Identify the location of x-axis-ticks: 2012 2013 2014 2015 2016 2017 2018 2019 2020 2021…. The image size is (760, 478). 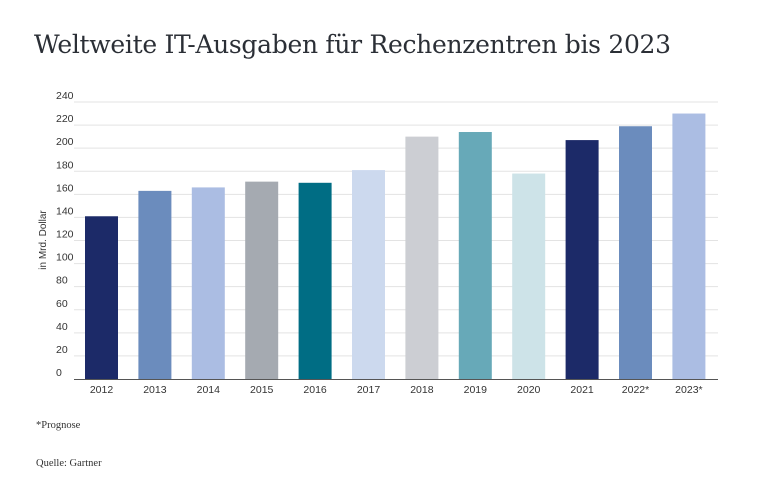
(396, 390).